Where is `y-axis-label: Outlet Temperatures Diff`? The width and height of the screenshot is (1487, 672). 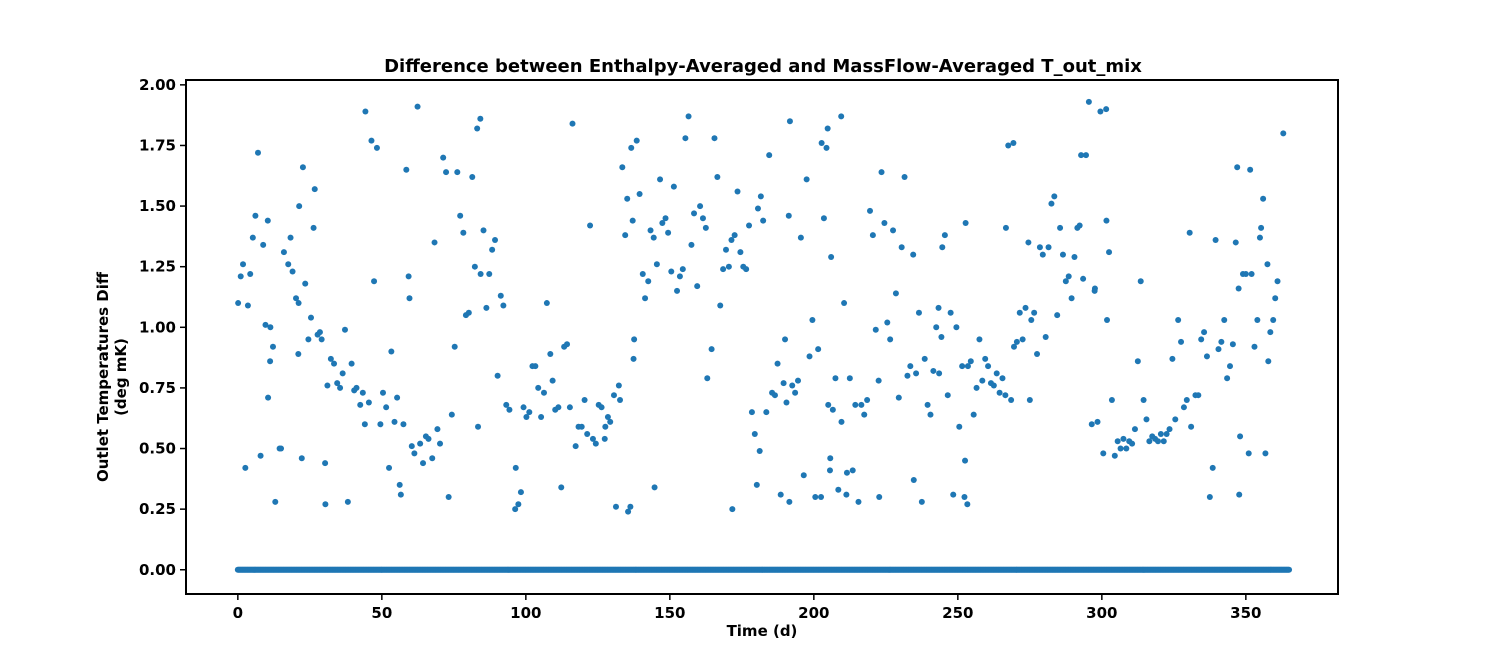 y-axis-label: Outlet Temperatures Diff is located at coordinates (103, 376).